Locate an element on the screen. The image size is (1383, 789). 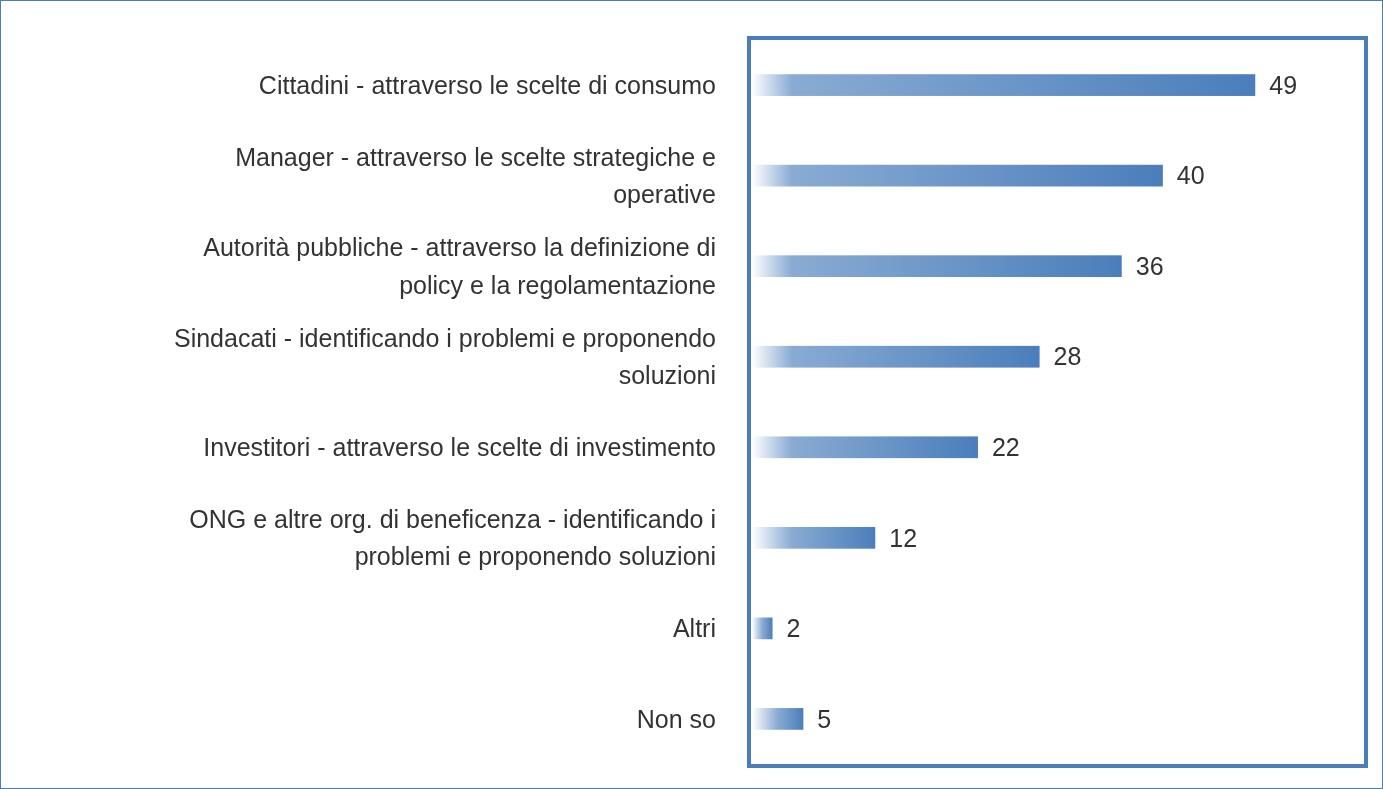
y-tick-label: Cittadini - attraverso le scelte di consumo is located at coordinates (487, 84).